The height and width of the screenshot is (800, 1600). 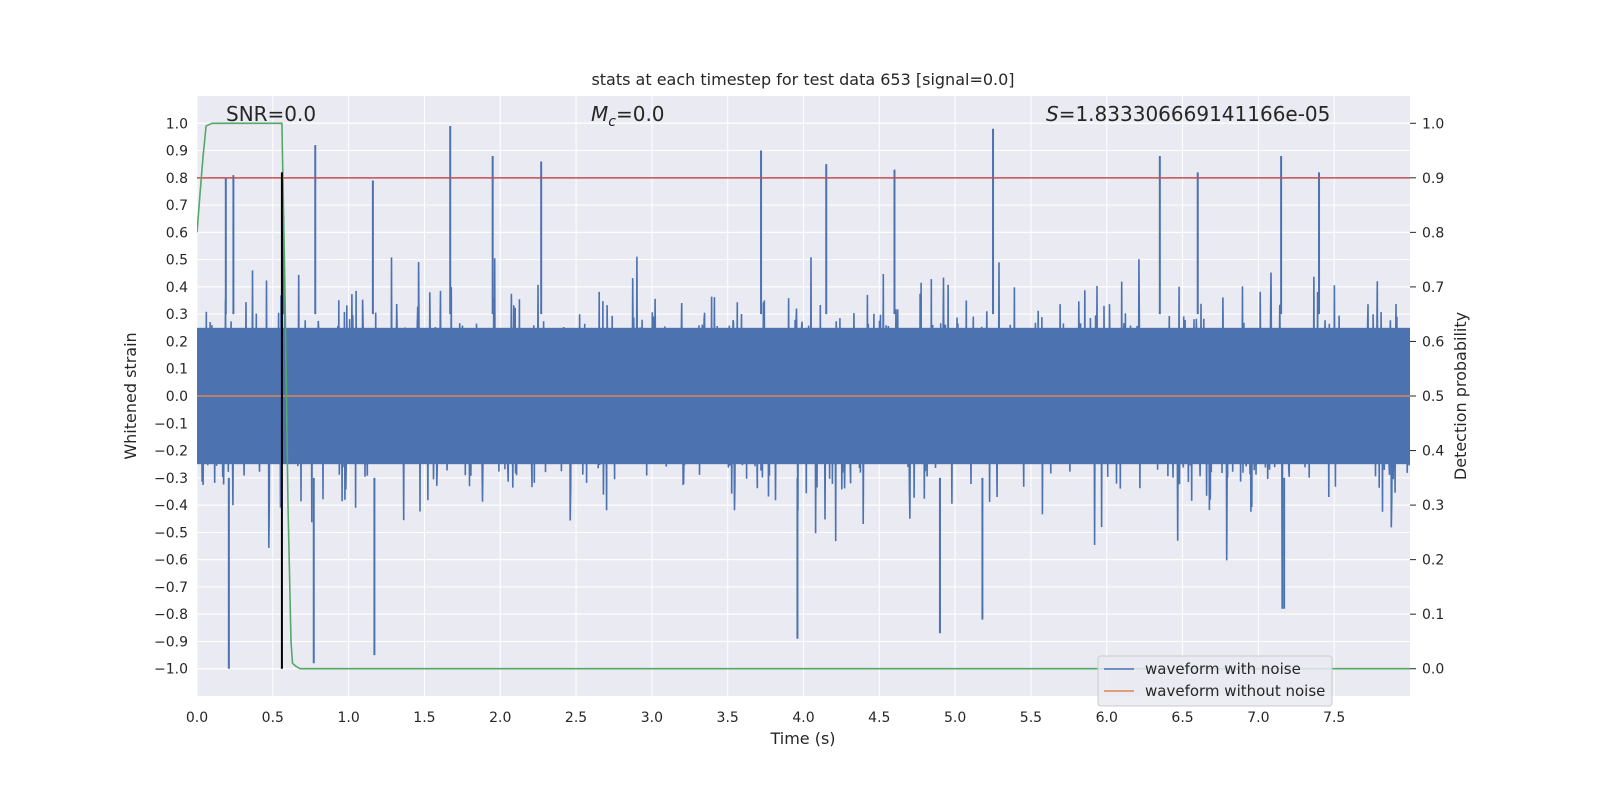 What do you see at coordinates (177, 261) in the screenshot?
I see `left-y-tick-label: 0.5` at bounding box center [177, 261].